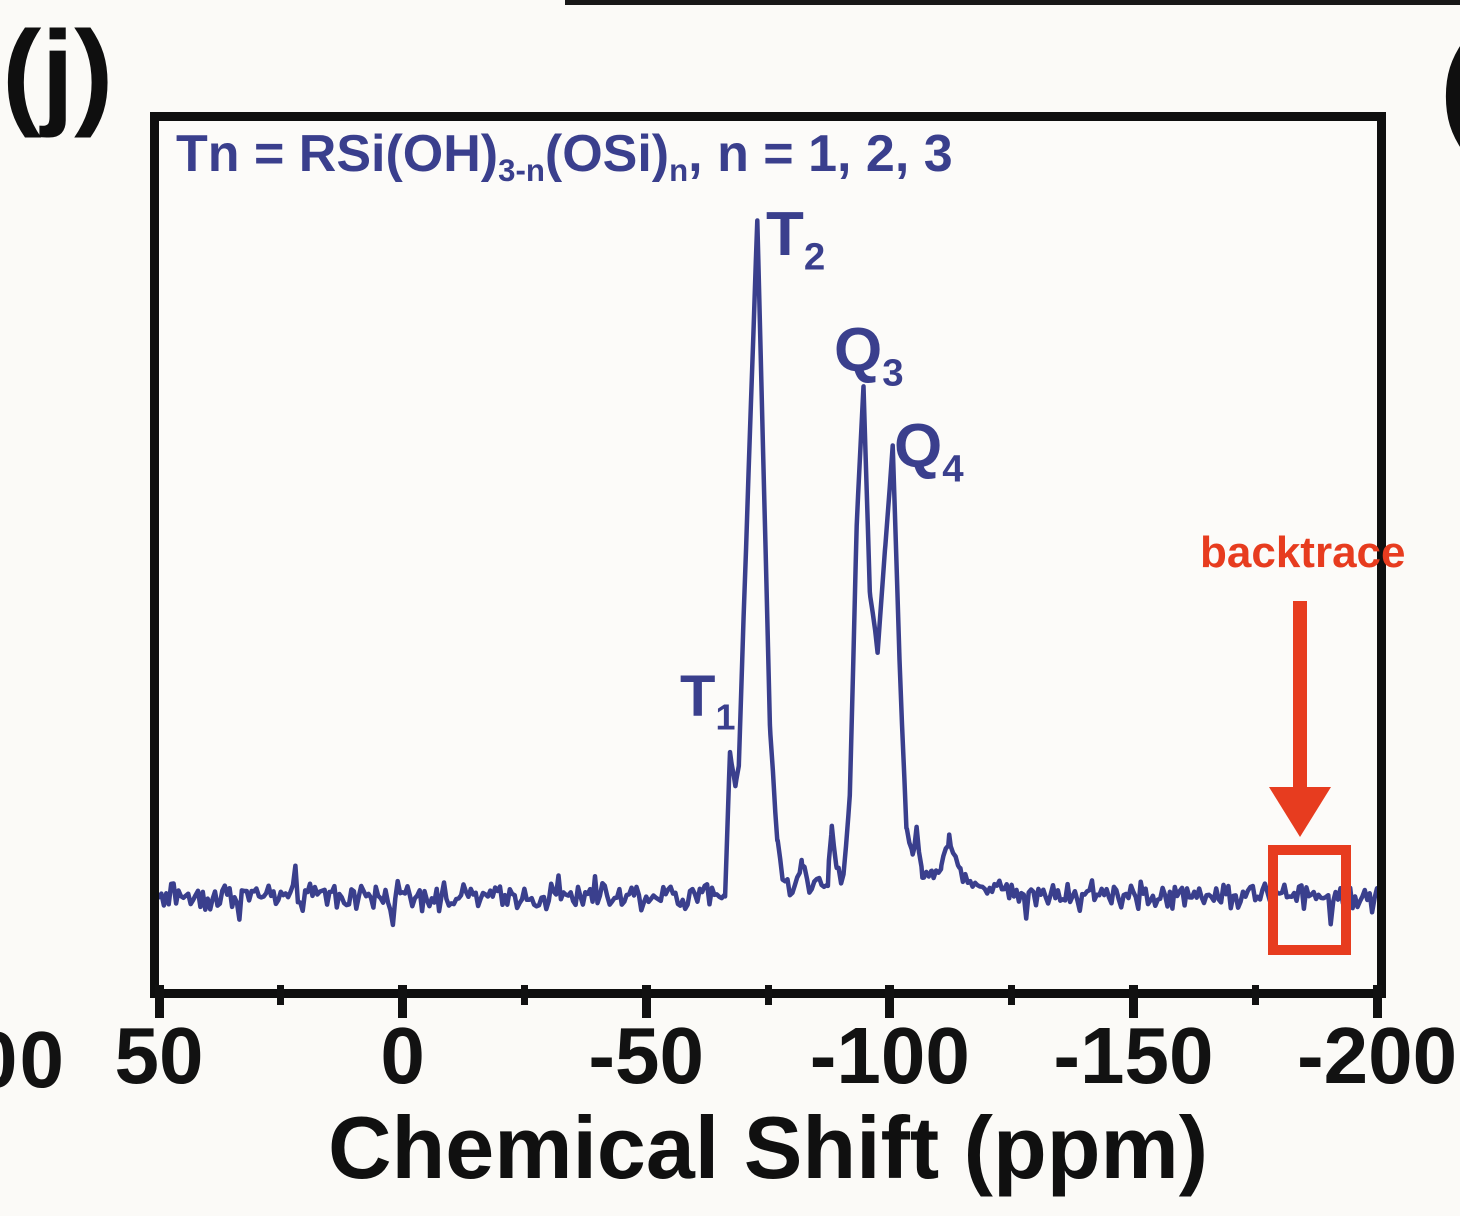  What do you see at coordinates (646, 1055) in the screenshot?
I see `x-axis-tick-label: -50` at bounding box center [646, 1055].